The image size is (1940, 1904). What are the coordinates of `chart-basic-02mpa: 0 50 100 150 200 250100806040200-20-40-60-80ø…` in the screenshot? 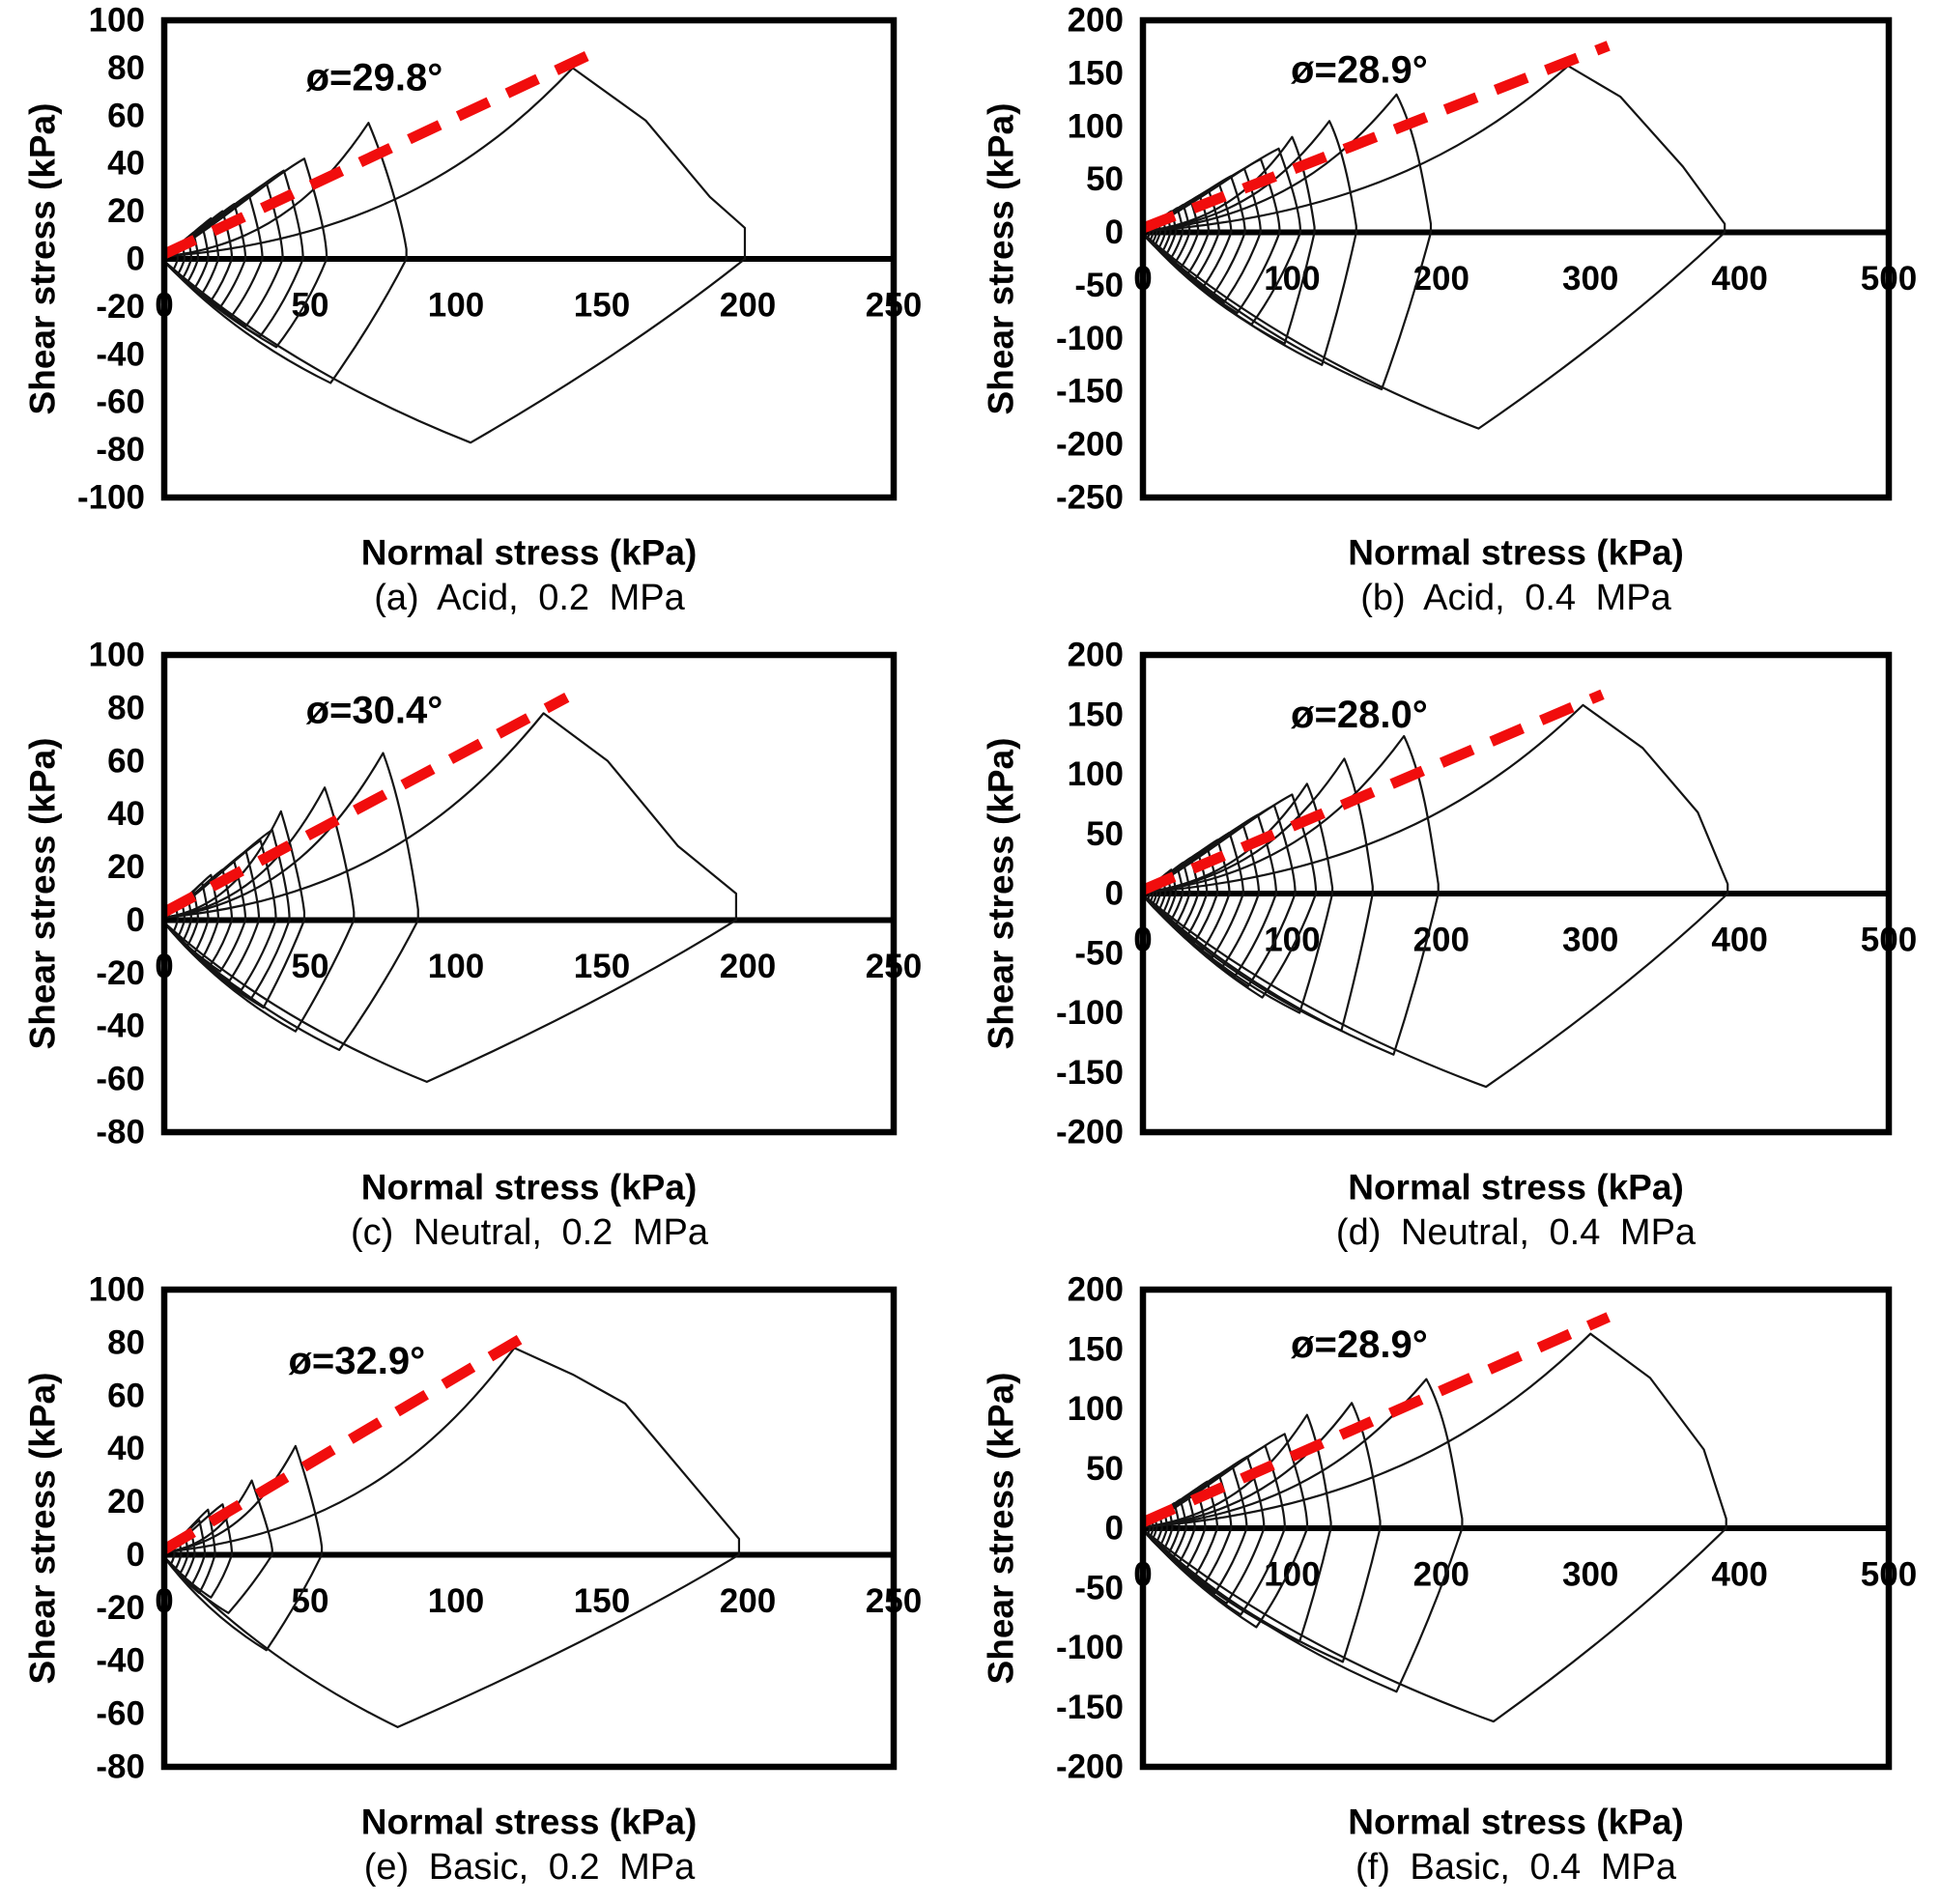 It's located at (473, 1556).